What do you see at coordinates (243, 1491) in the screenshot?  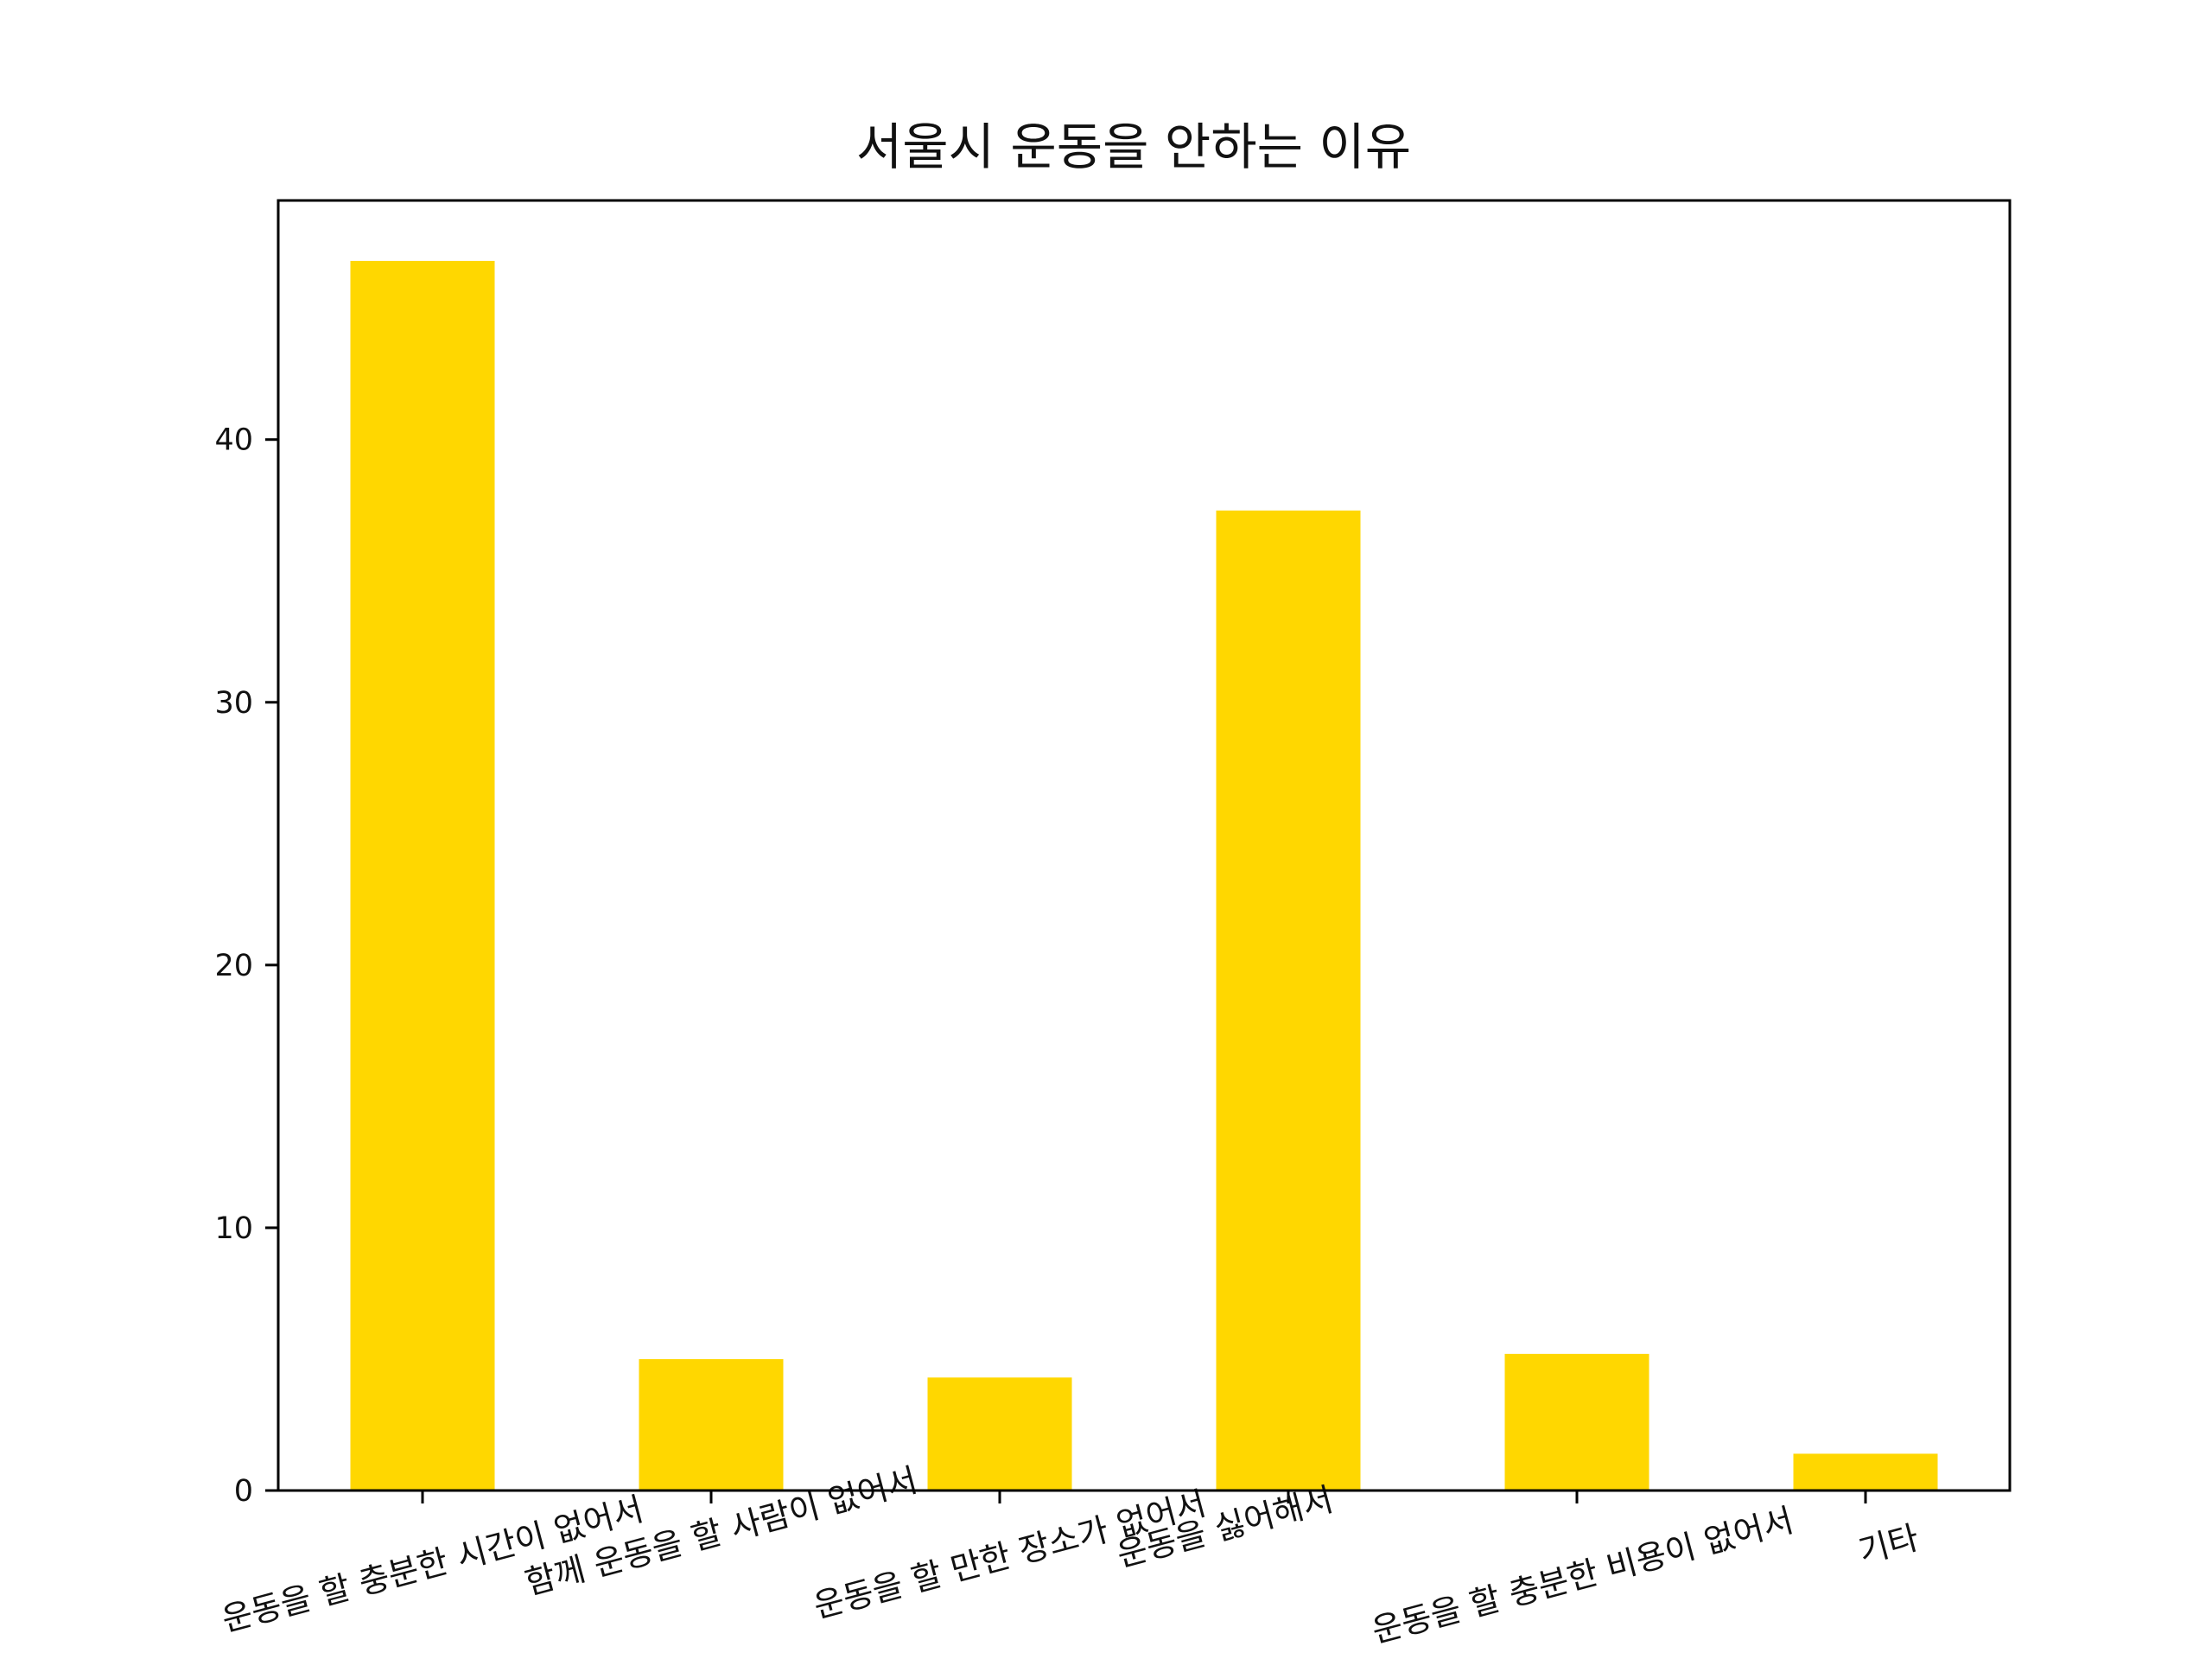 I see `y-tick-label-0: 0` at bounding box center [243, 1491].